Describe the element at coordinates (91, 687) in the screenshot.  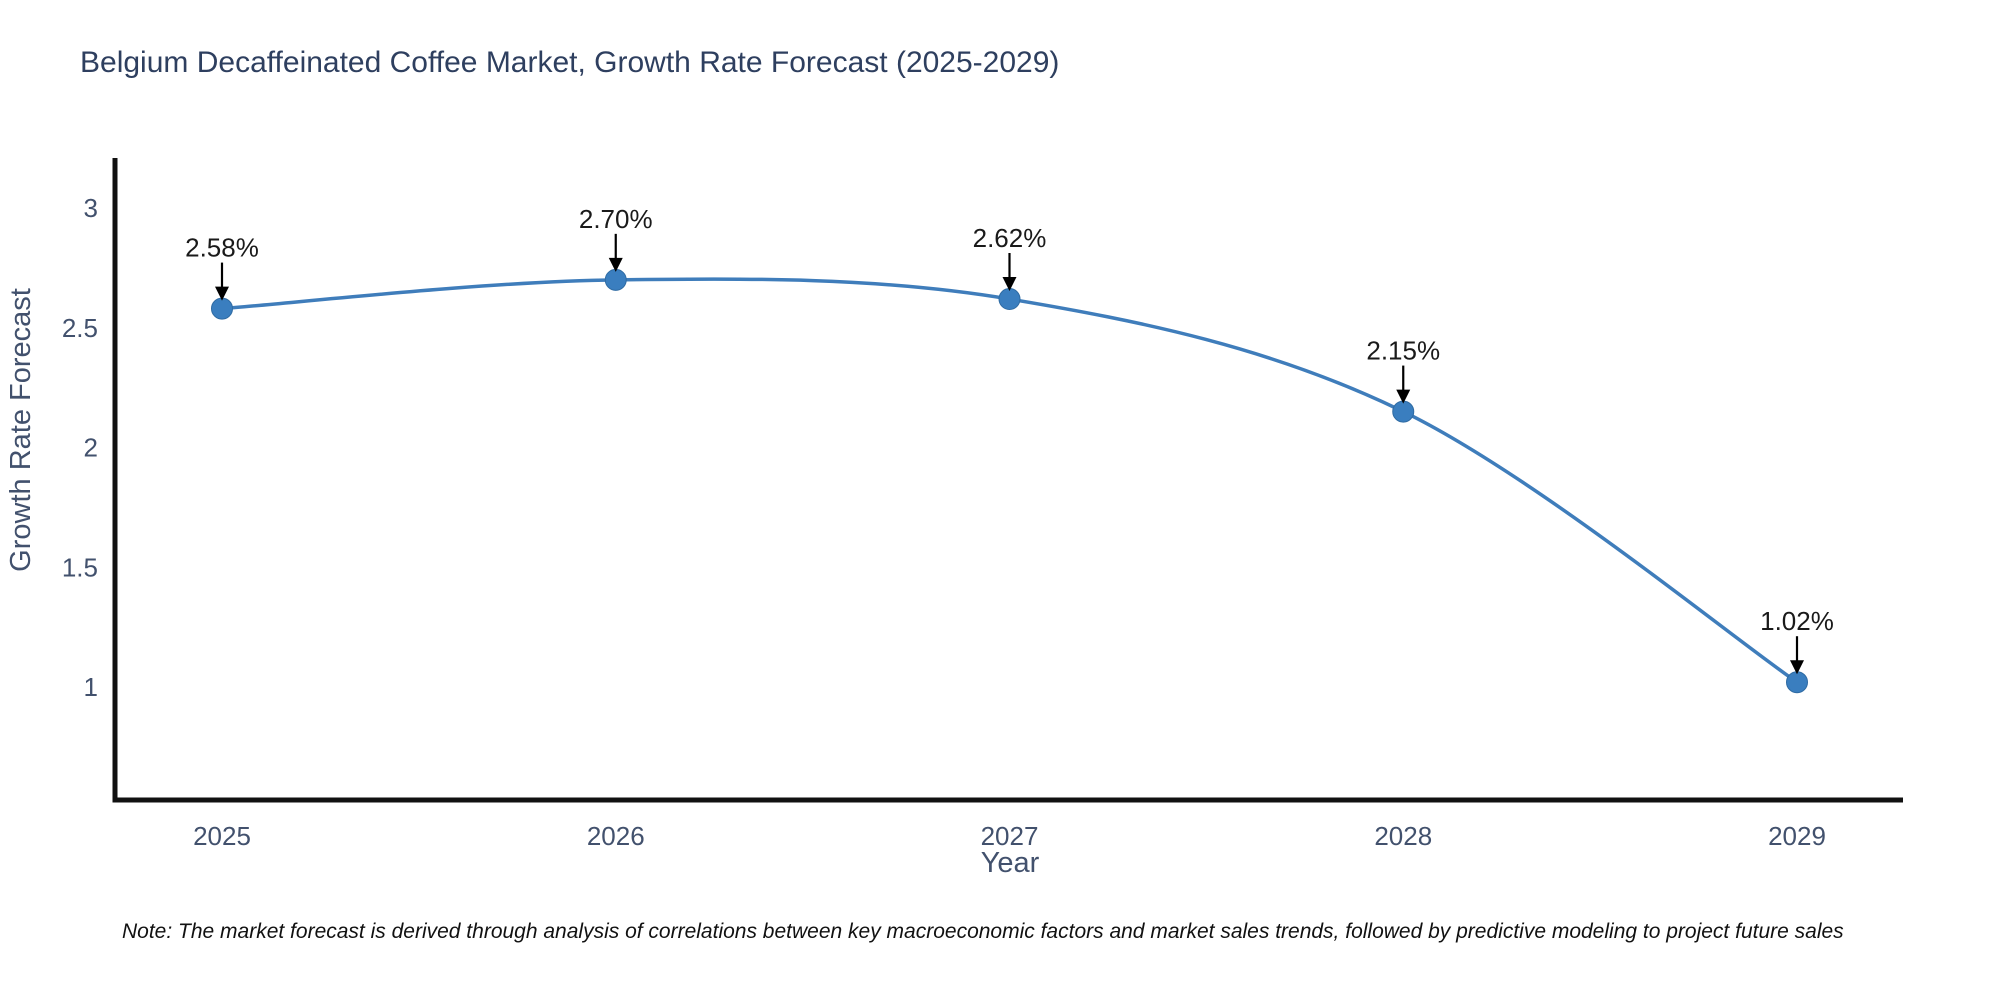
I see `y-tick-label: 1` at that location.